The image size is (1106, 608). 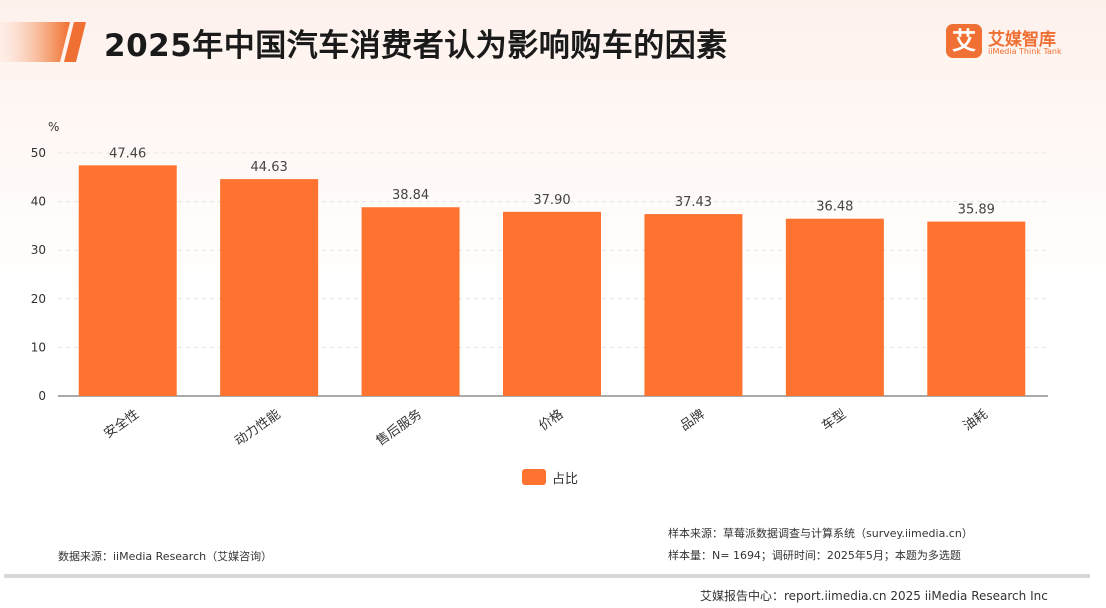 I want to click on brand-logo: 艾 艾媒智库 iiMedia Think Tank, so click(x=1006, y=44).